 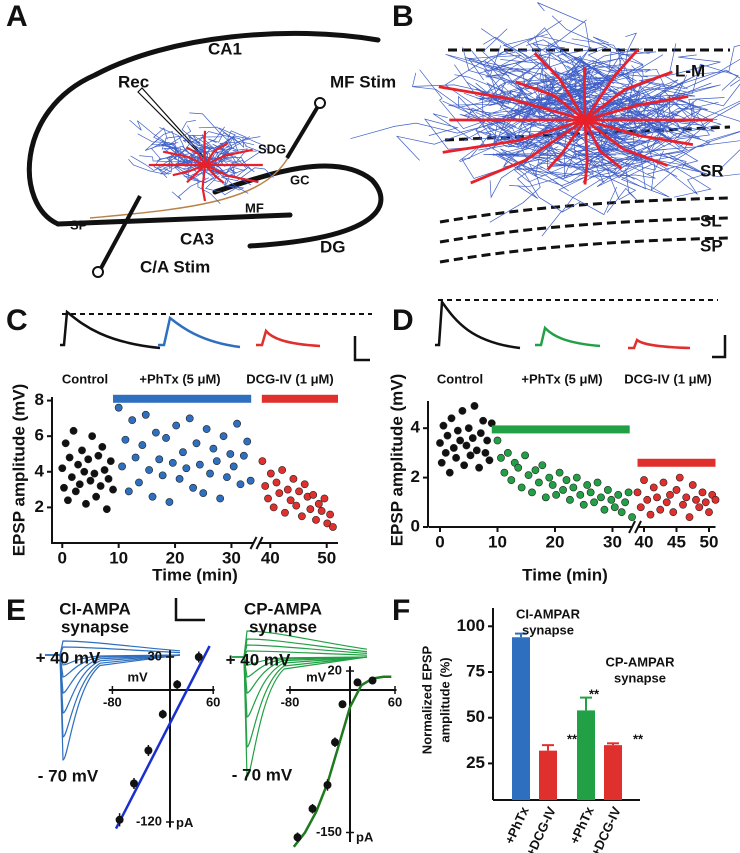 I want to click on y-tick-label: 4, so click(x=40, y=470).